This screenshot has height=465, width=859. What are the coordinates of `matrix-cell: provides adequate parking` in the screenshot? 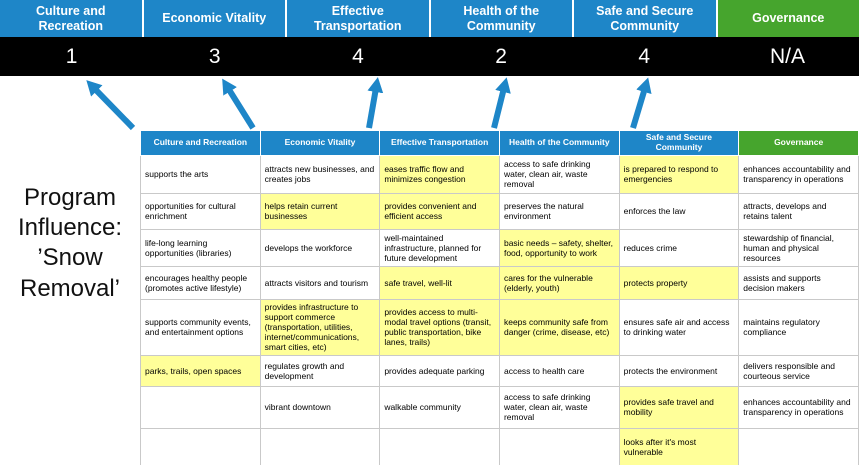 It's located at (439, 370).